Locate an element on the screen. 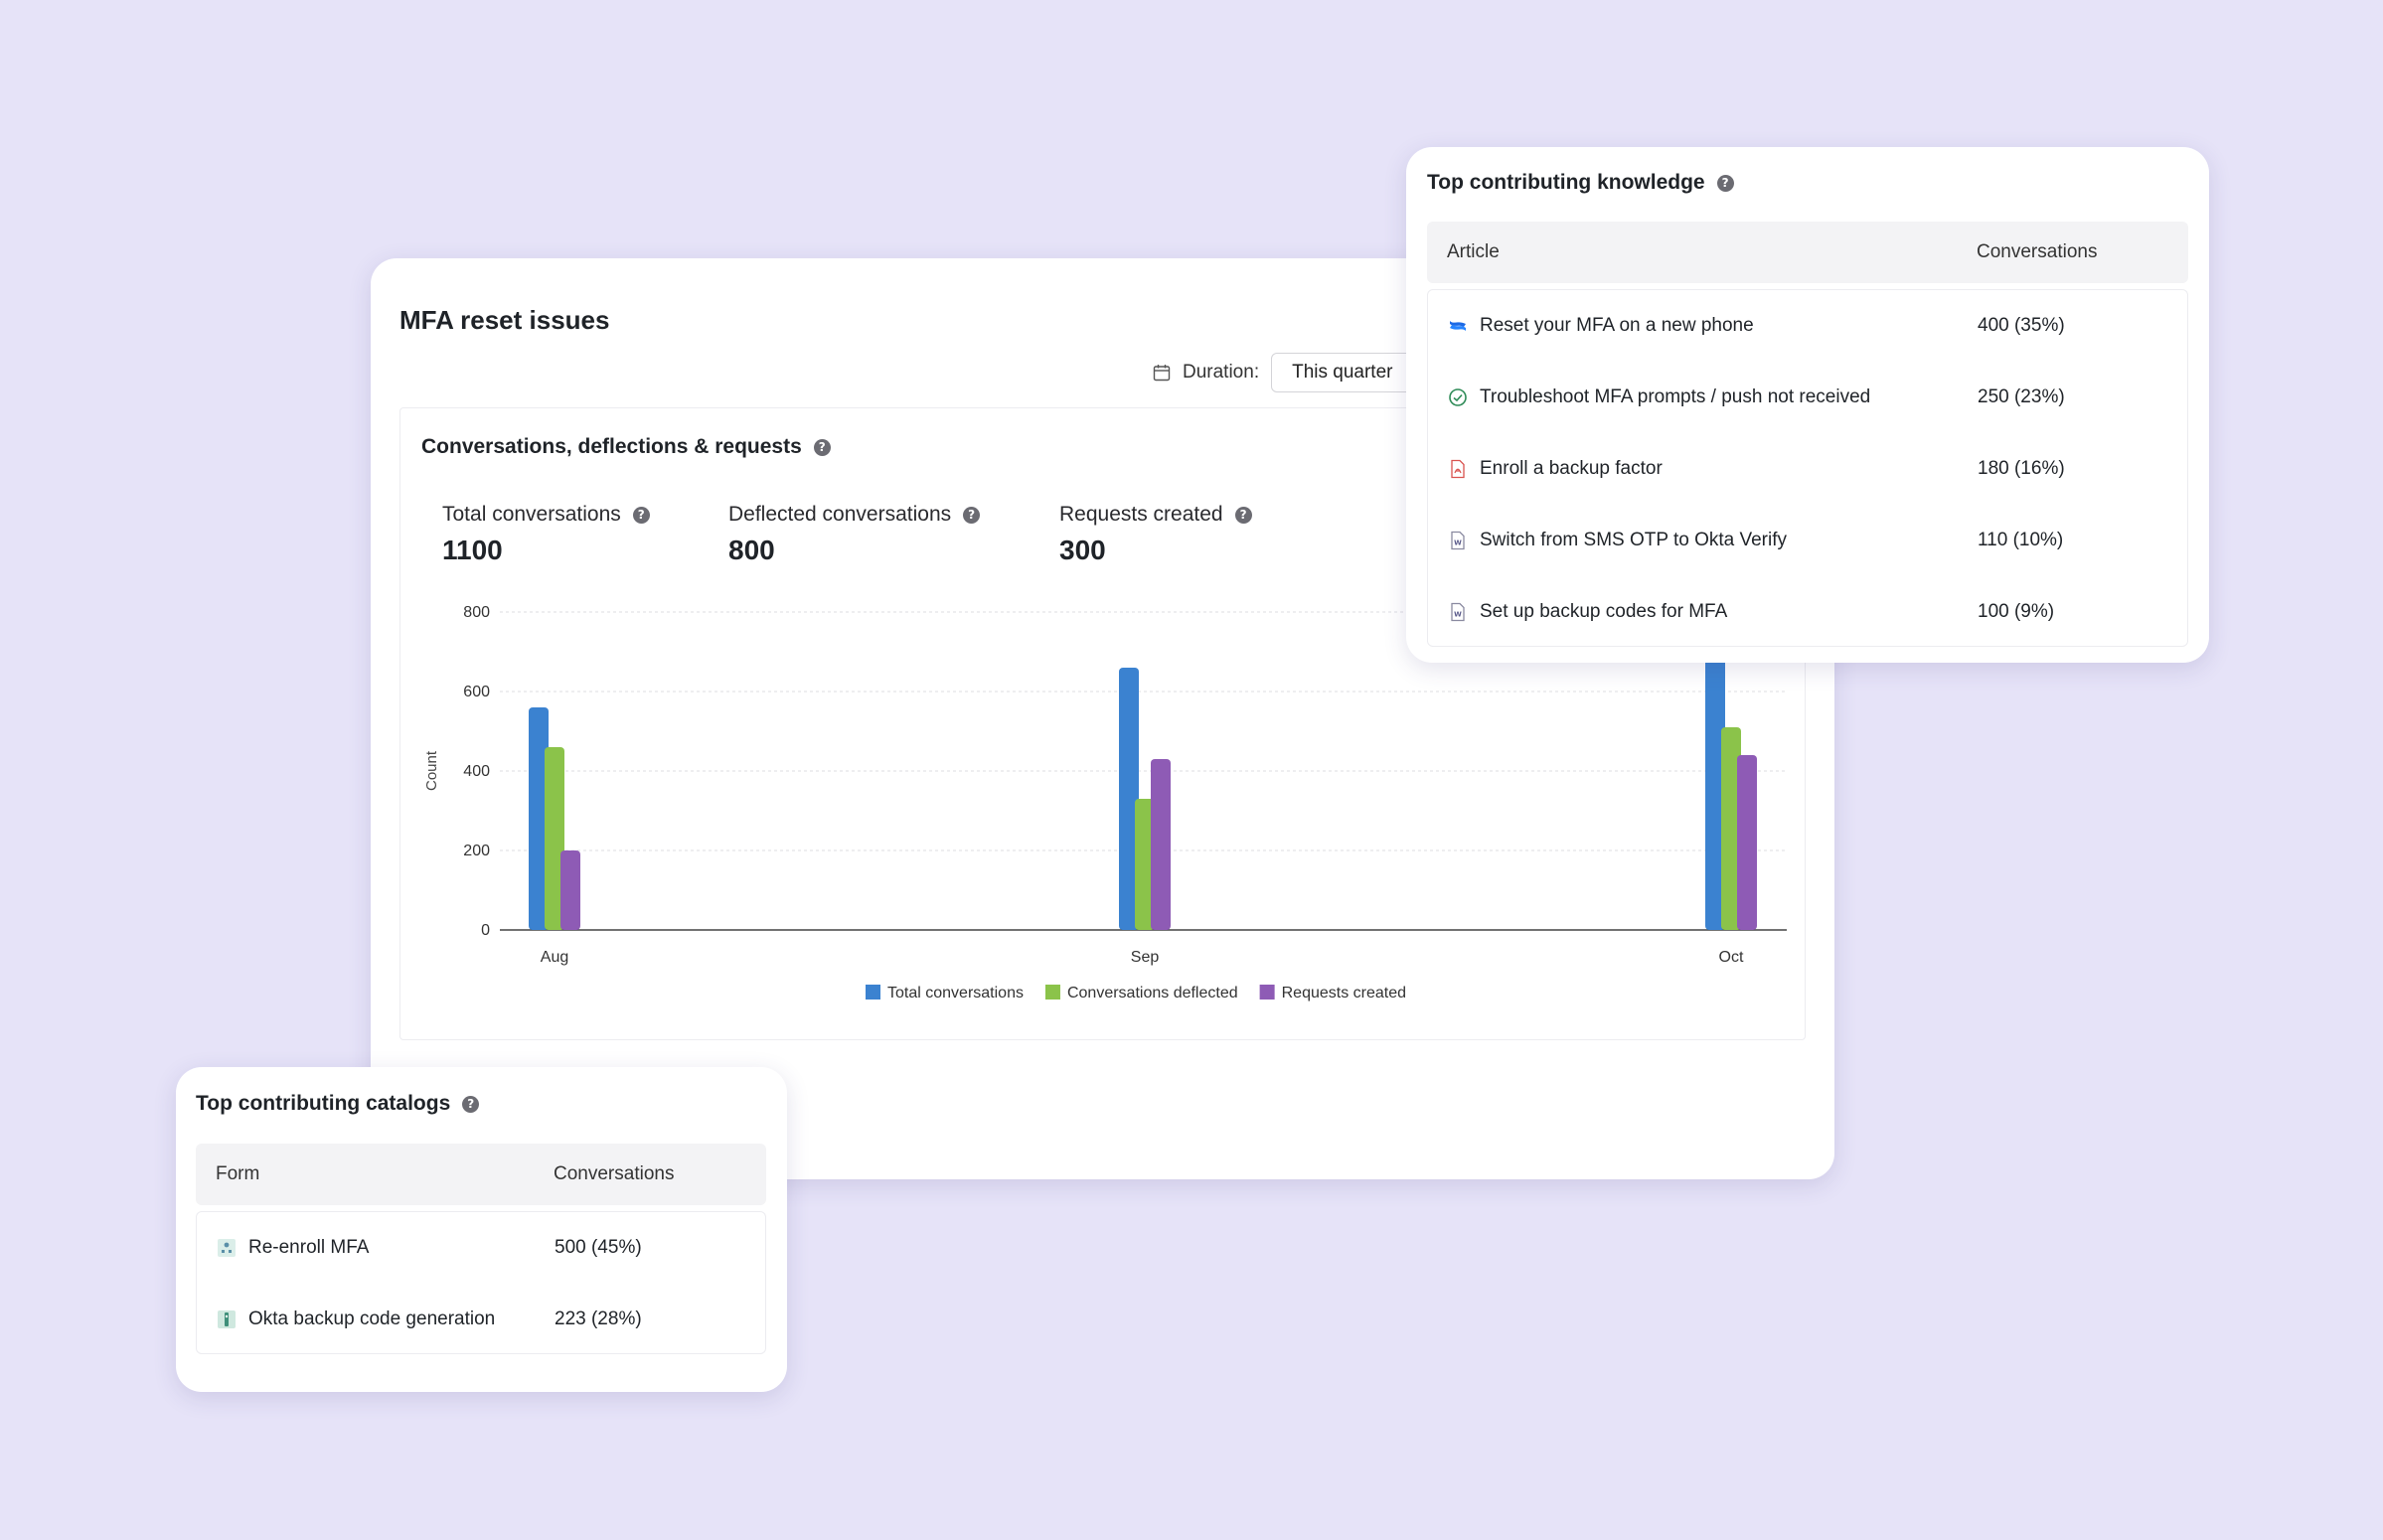 The image size is (2383, 1540). table-row: Re-enroll MFA 500 (45%) is located at coordinates (481, 1248).